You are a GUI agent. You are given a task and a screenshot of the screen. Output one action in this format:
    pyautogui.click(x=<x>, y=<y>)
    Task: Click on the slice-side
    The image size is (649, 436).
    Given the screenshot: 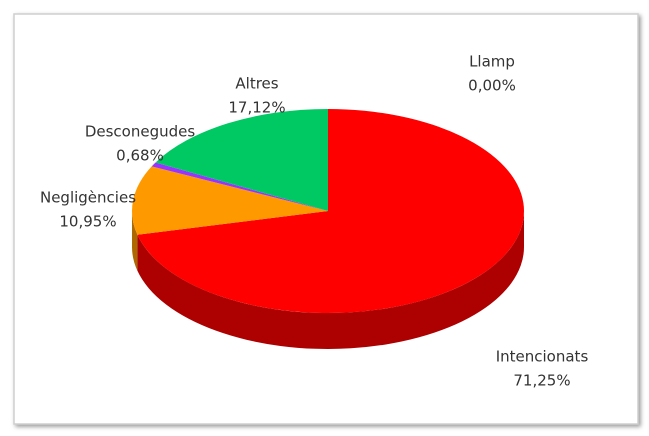 What is the action you would take?
    pyautogui.click(x=135, y=241)
    